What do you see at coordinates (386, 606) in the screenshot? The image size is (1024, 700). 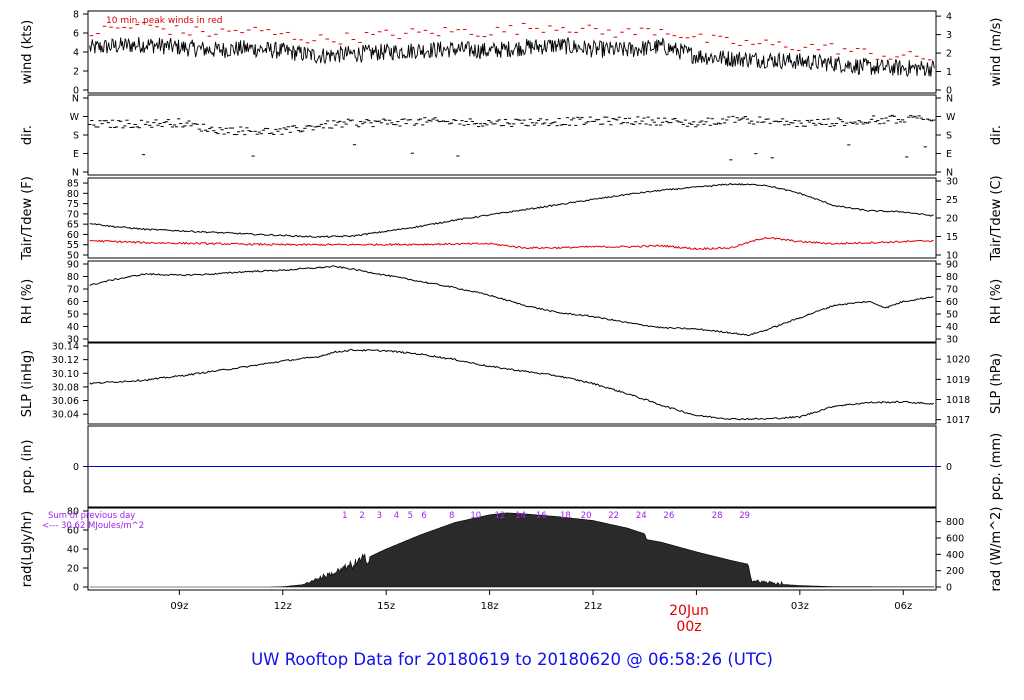 I see `time-tick-label: 15z` at bounding box center [386, 606].